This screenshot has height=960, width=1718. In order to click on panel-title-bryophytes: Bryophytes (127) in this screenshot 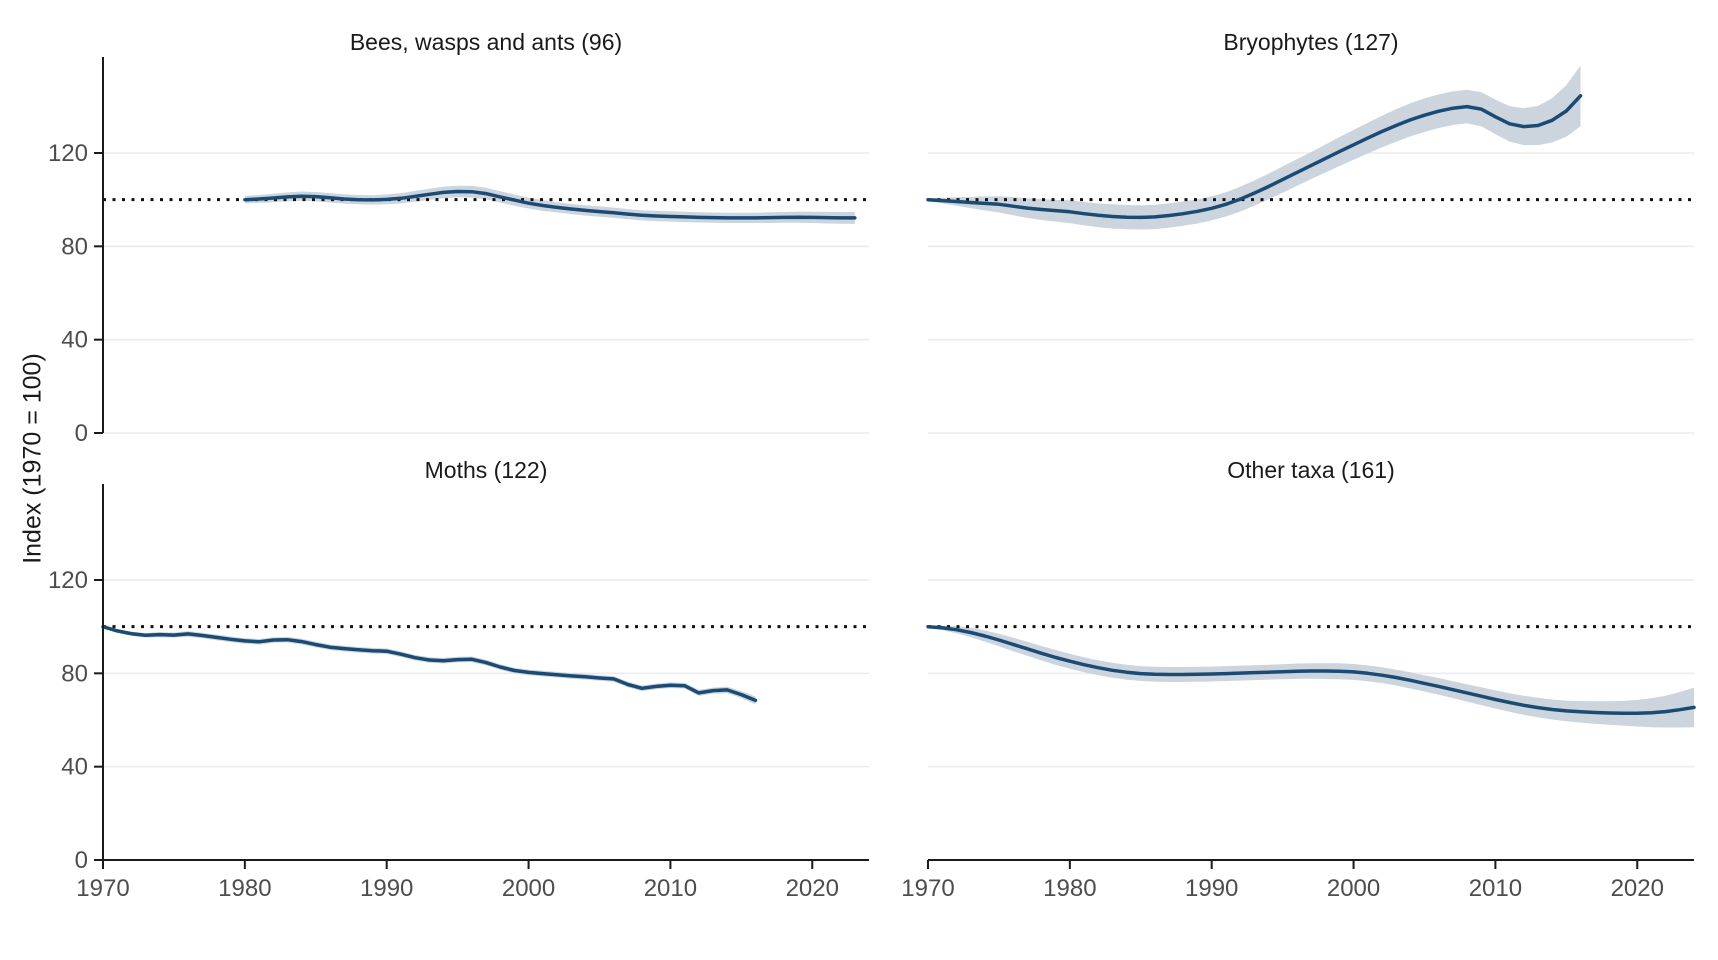, I will do `click(1311, 42)`.